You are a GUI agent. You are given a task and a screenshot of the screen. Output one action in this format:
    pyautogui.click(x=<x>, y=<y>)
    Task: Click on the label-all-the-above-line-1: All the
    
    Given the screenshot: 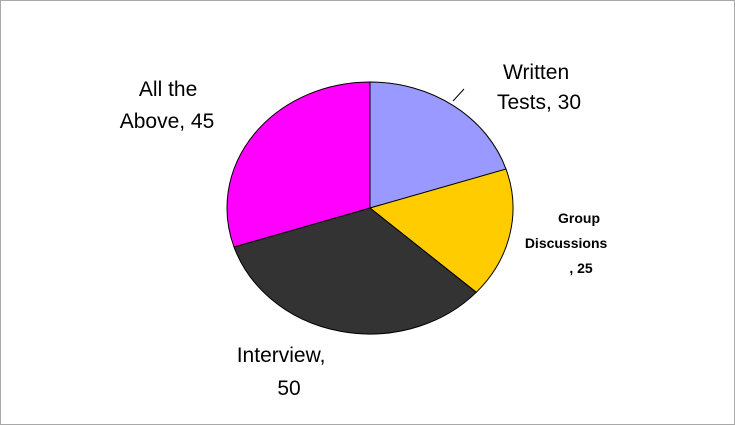 What is the action you would take?
    pyautogui.click(x=168, y=89)
    